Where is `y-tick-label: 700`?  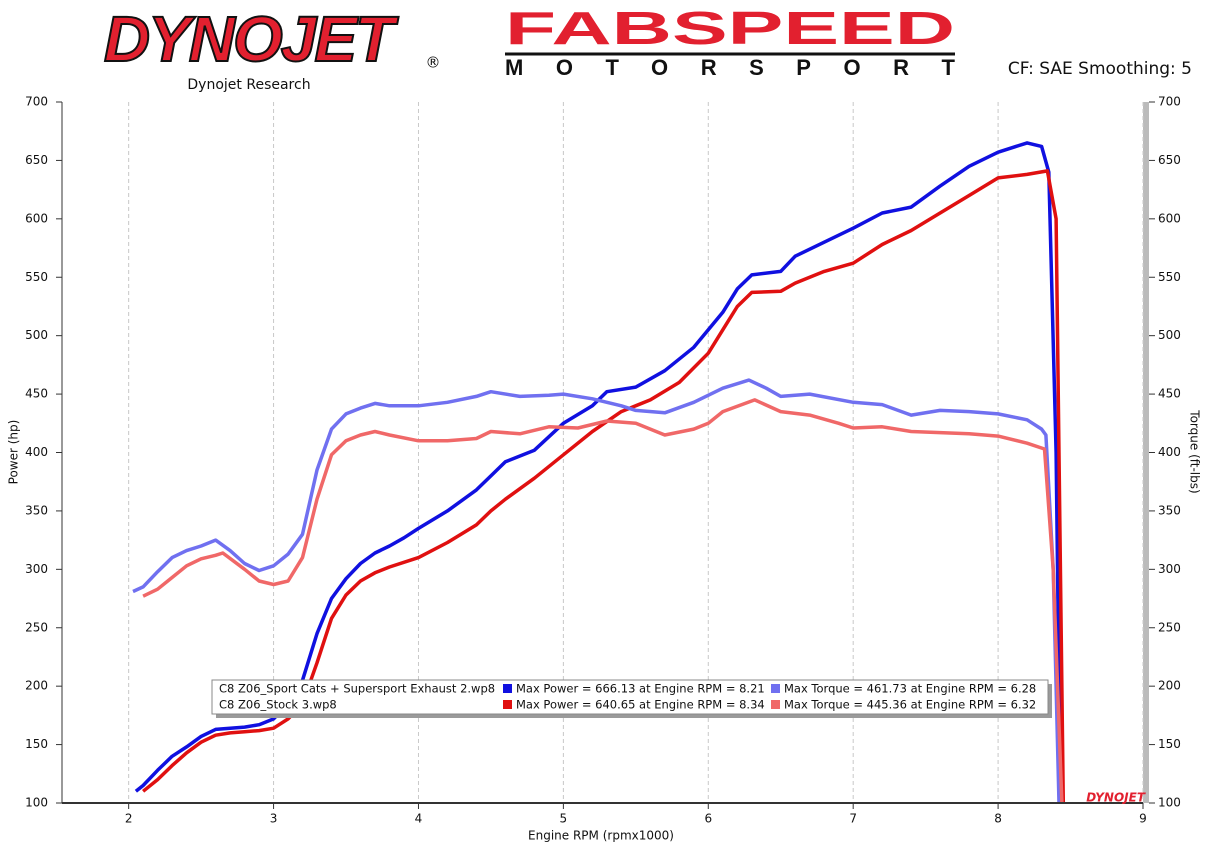
y-tick-label: 700 is located at coordinates (36, 102).